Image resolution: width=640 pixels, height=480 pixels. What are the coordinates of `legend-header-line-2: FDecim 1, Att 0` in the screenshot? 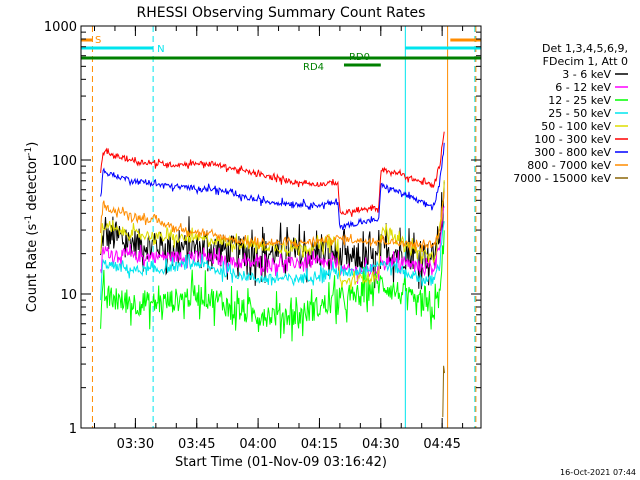 It's located at (585, 61).